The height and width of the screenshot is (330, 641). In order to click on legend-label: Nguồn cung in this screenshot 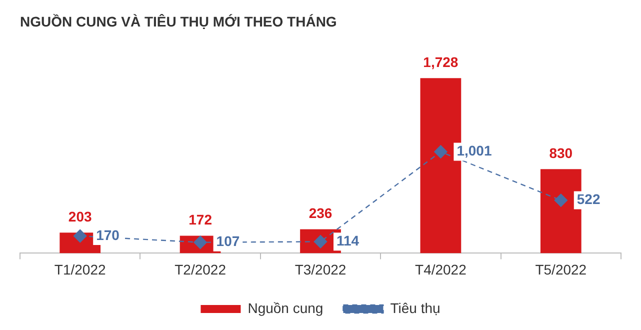, I will do `click(286, 308)`.